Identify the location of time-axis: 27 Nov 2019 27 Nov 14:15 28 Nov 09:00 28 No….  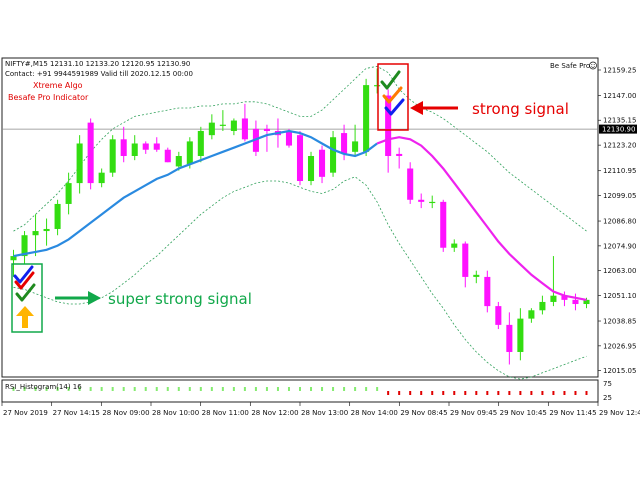
(320, 409).